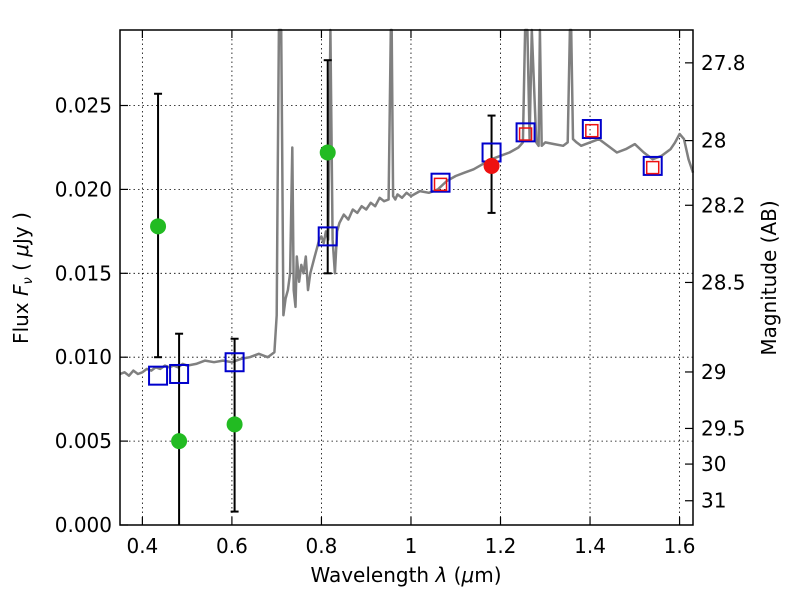  I want to click on mag-tick-label: 29, so click(713, 372).